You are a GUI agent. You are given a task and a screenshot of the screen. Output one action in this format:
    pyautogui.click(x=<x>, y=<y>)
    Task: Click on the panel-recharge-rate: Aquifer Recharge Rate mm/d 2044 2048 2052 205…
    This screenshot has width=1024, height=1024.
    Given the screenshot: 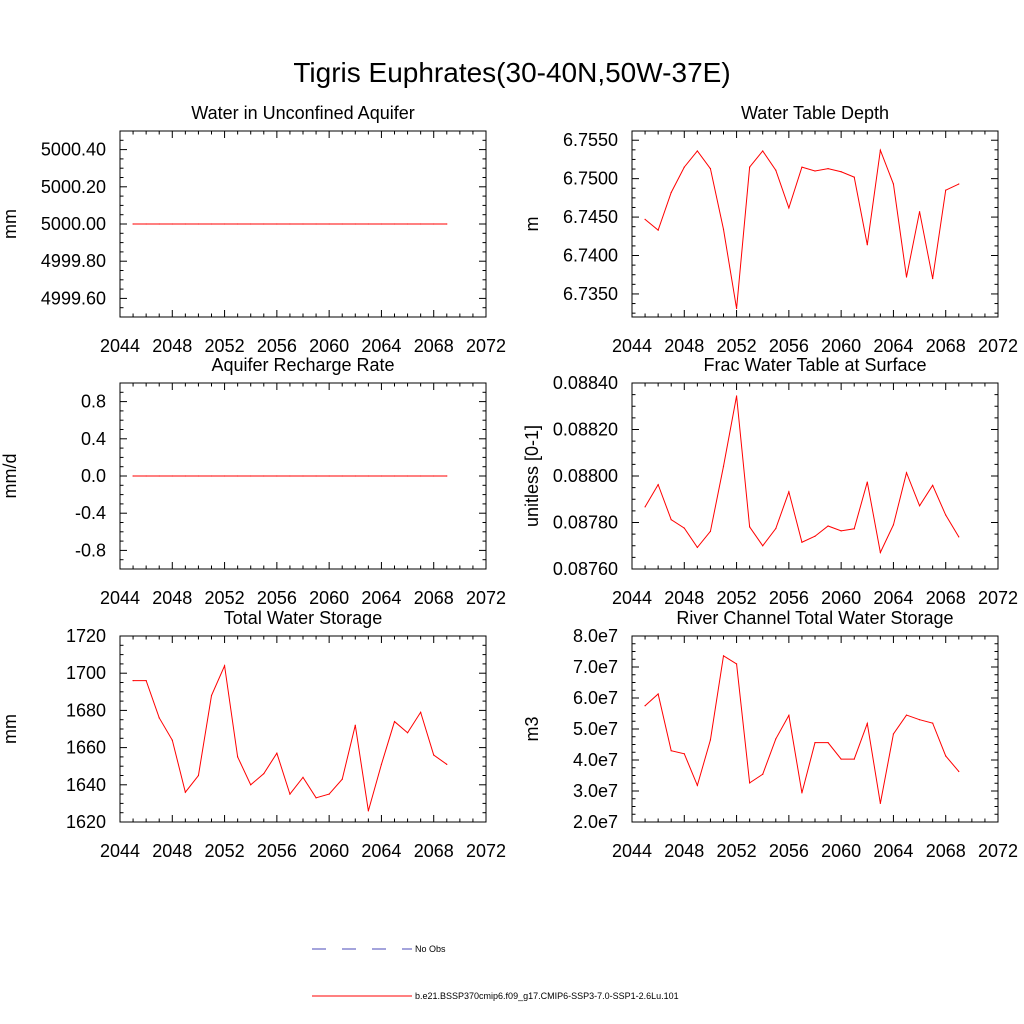 What is the action you would take?
    pyautogui.click(x=253, y=481)
    